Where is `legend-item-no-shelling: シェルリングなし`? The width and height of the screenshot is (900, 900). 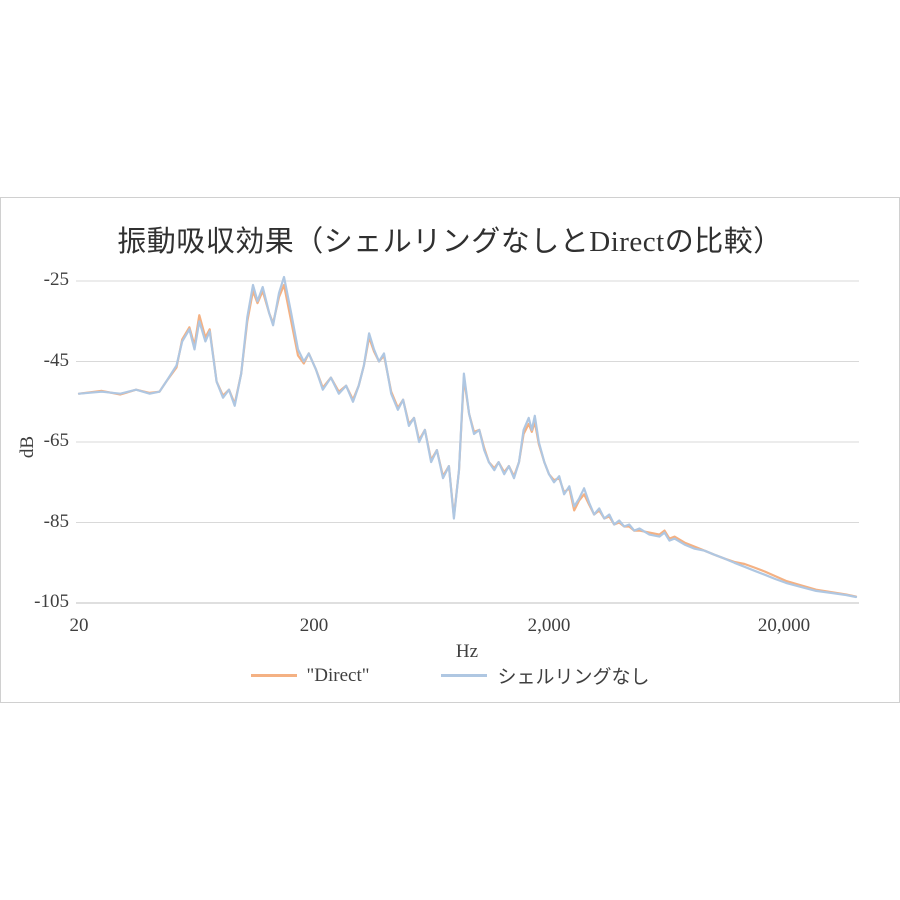 legend-item-no-shelling: シェルリングなし is located at coordinates (545, 675).